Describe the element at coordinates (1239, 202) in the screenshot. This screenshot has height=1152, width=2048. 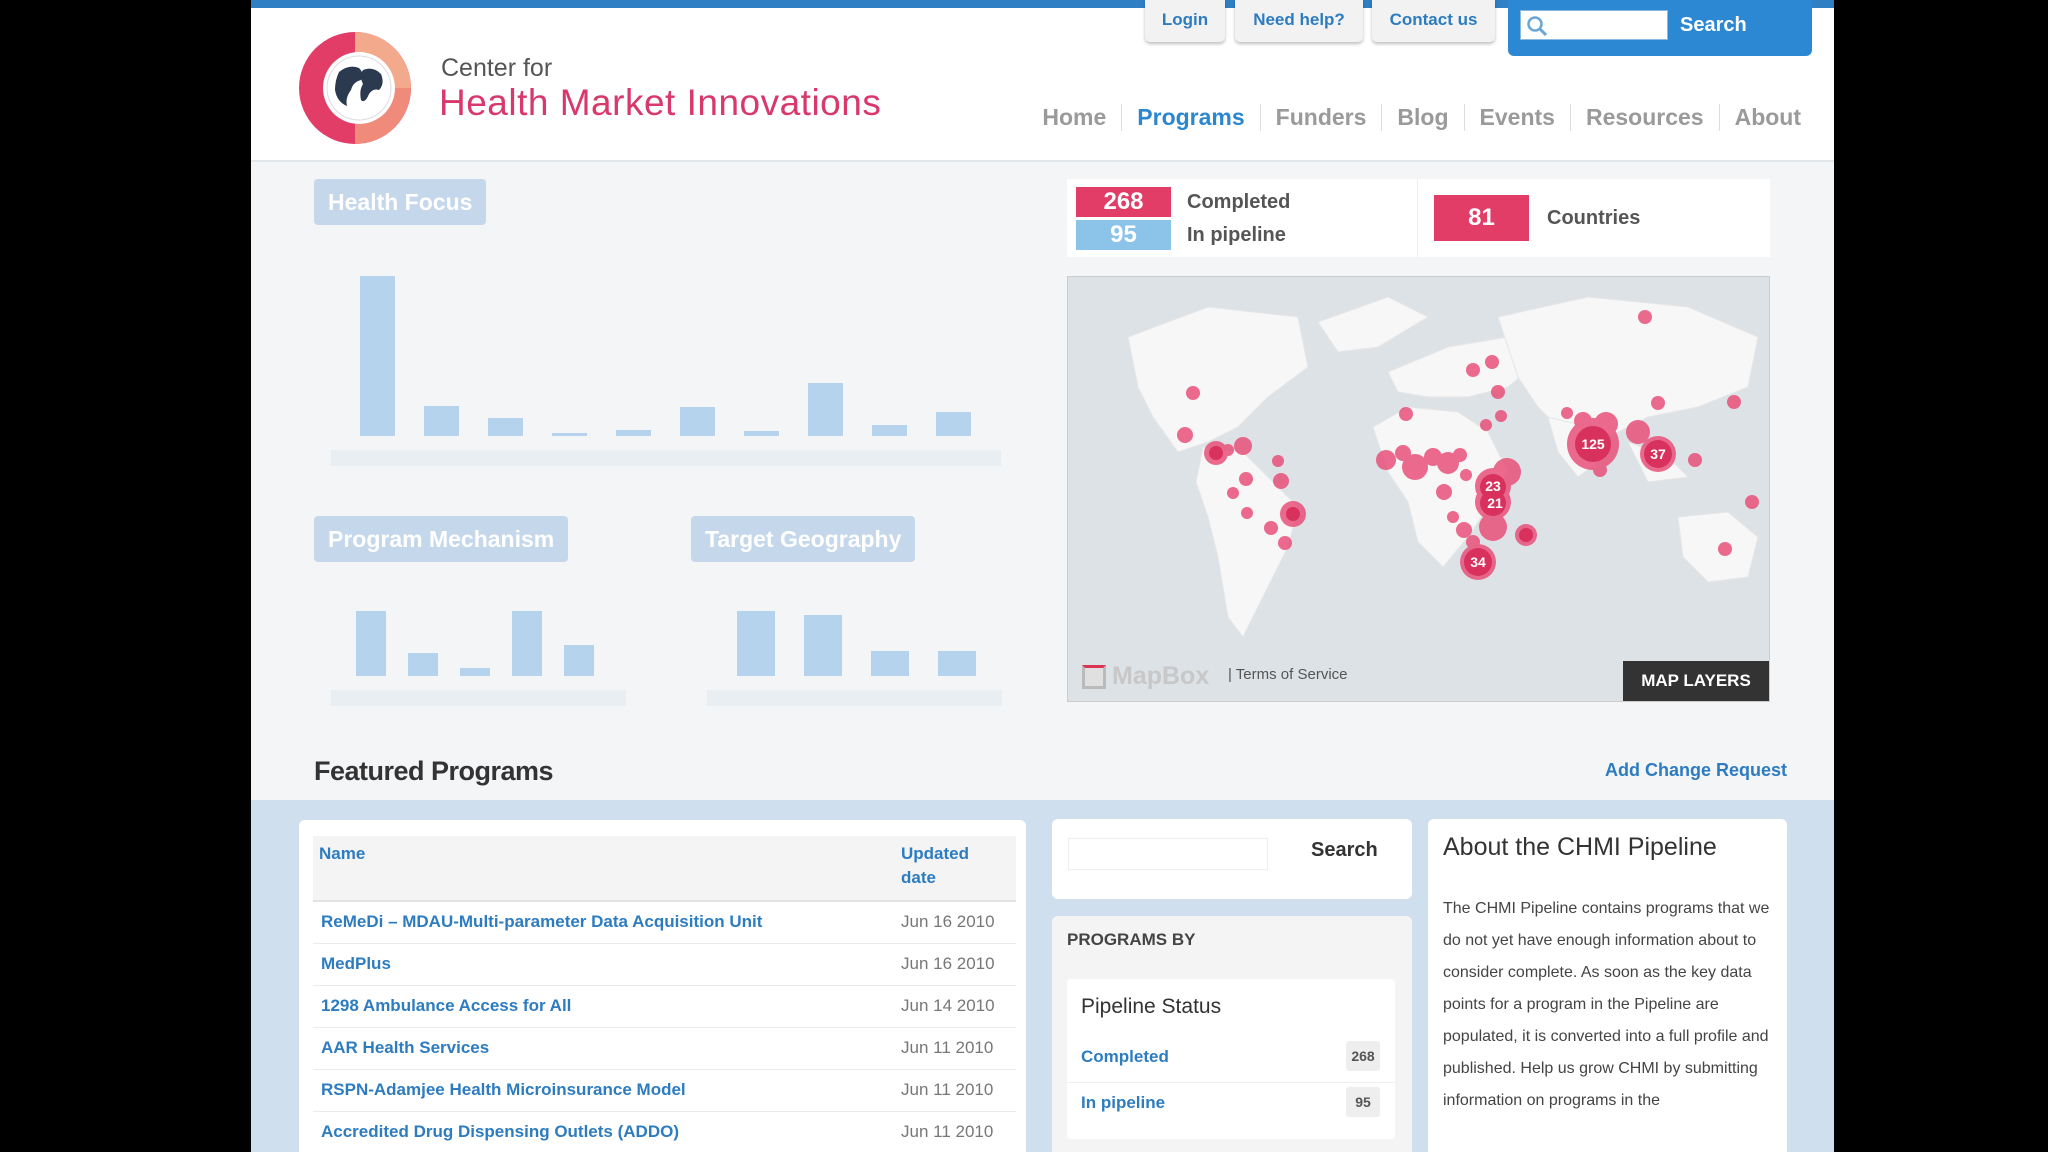
I see `completed-label: Completed` at that location.